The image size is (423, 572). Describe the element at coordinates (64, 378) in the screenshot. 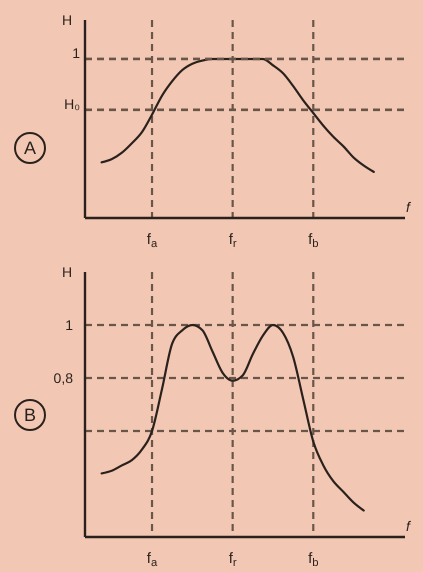

I see `y-tick-label: 0,8` at that location.